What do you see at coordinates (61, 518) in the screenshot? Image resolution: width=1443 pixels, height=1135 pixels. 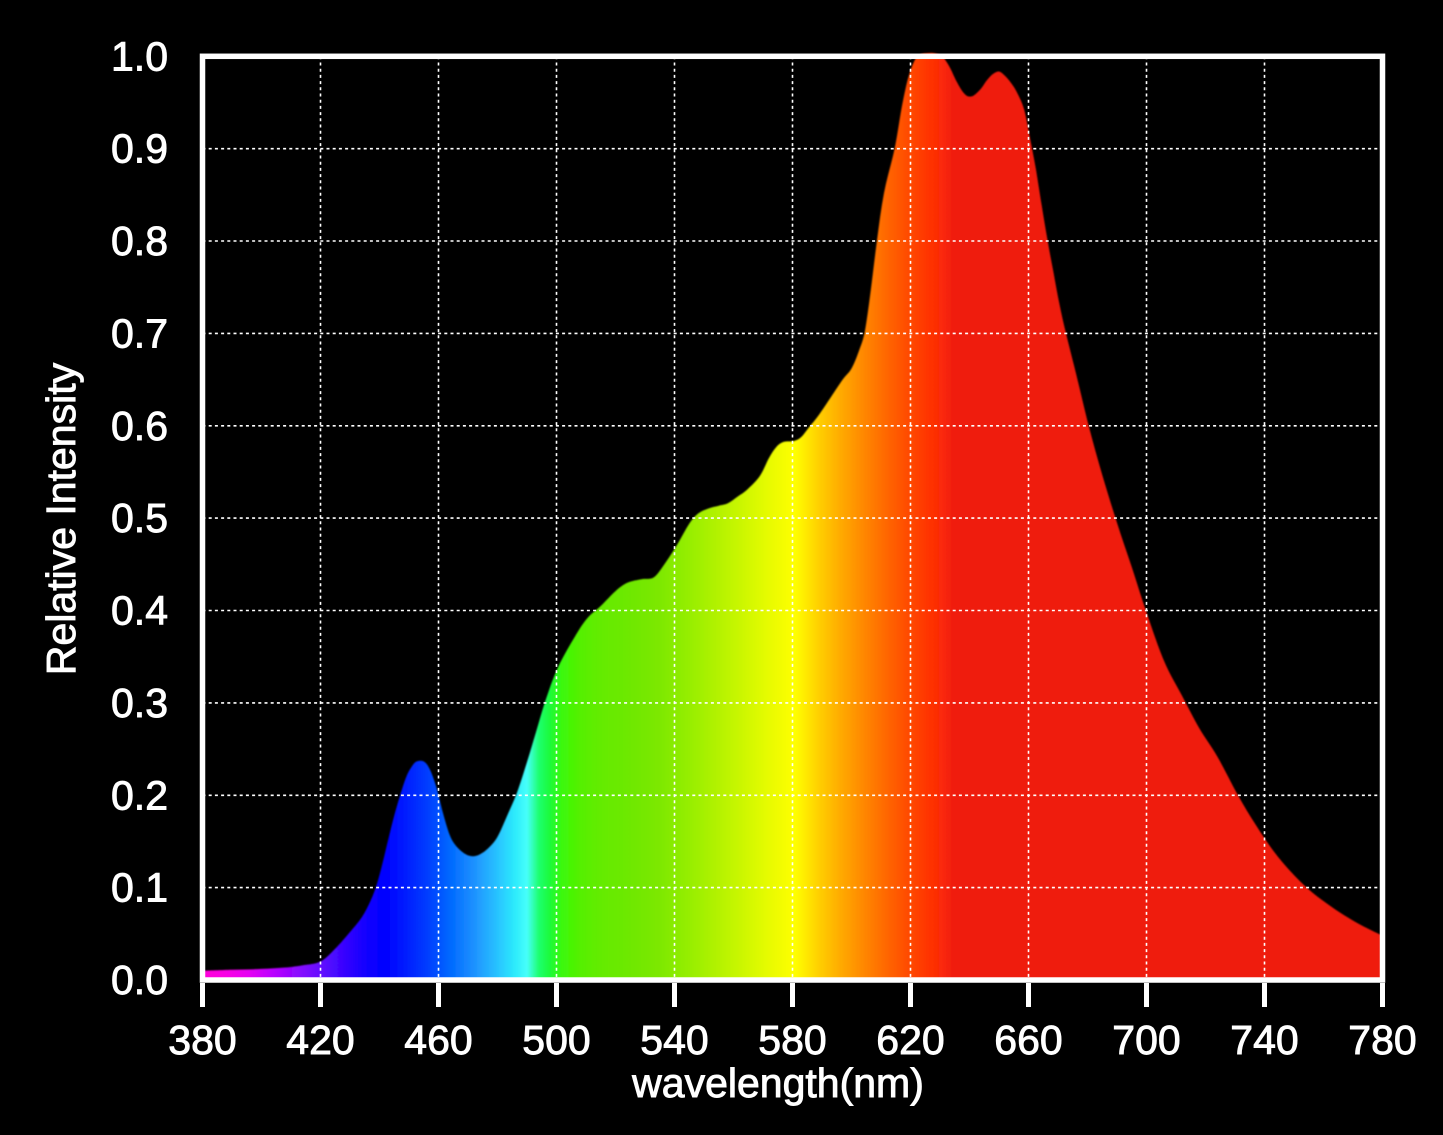 I see `svg-text: Relative Intensity` at bounding box center [61, 518].